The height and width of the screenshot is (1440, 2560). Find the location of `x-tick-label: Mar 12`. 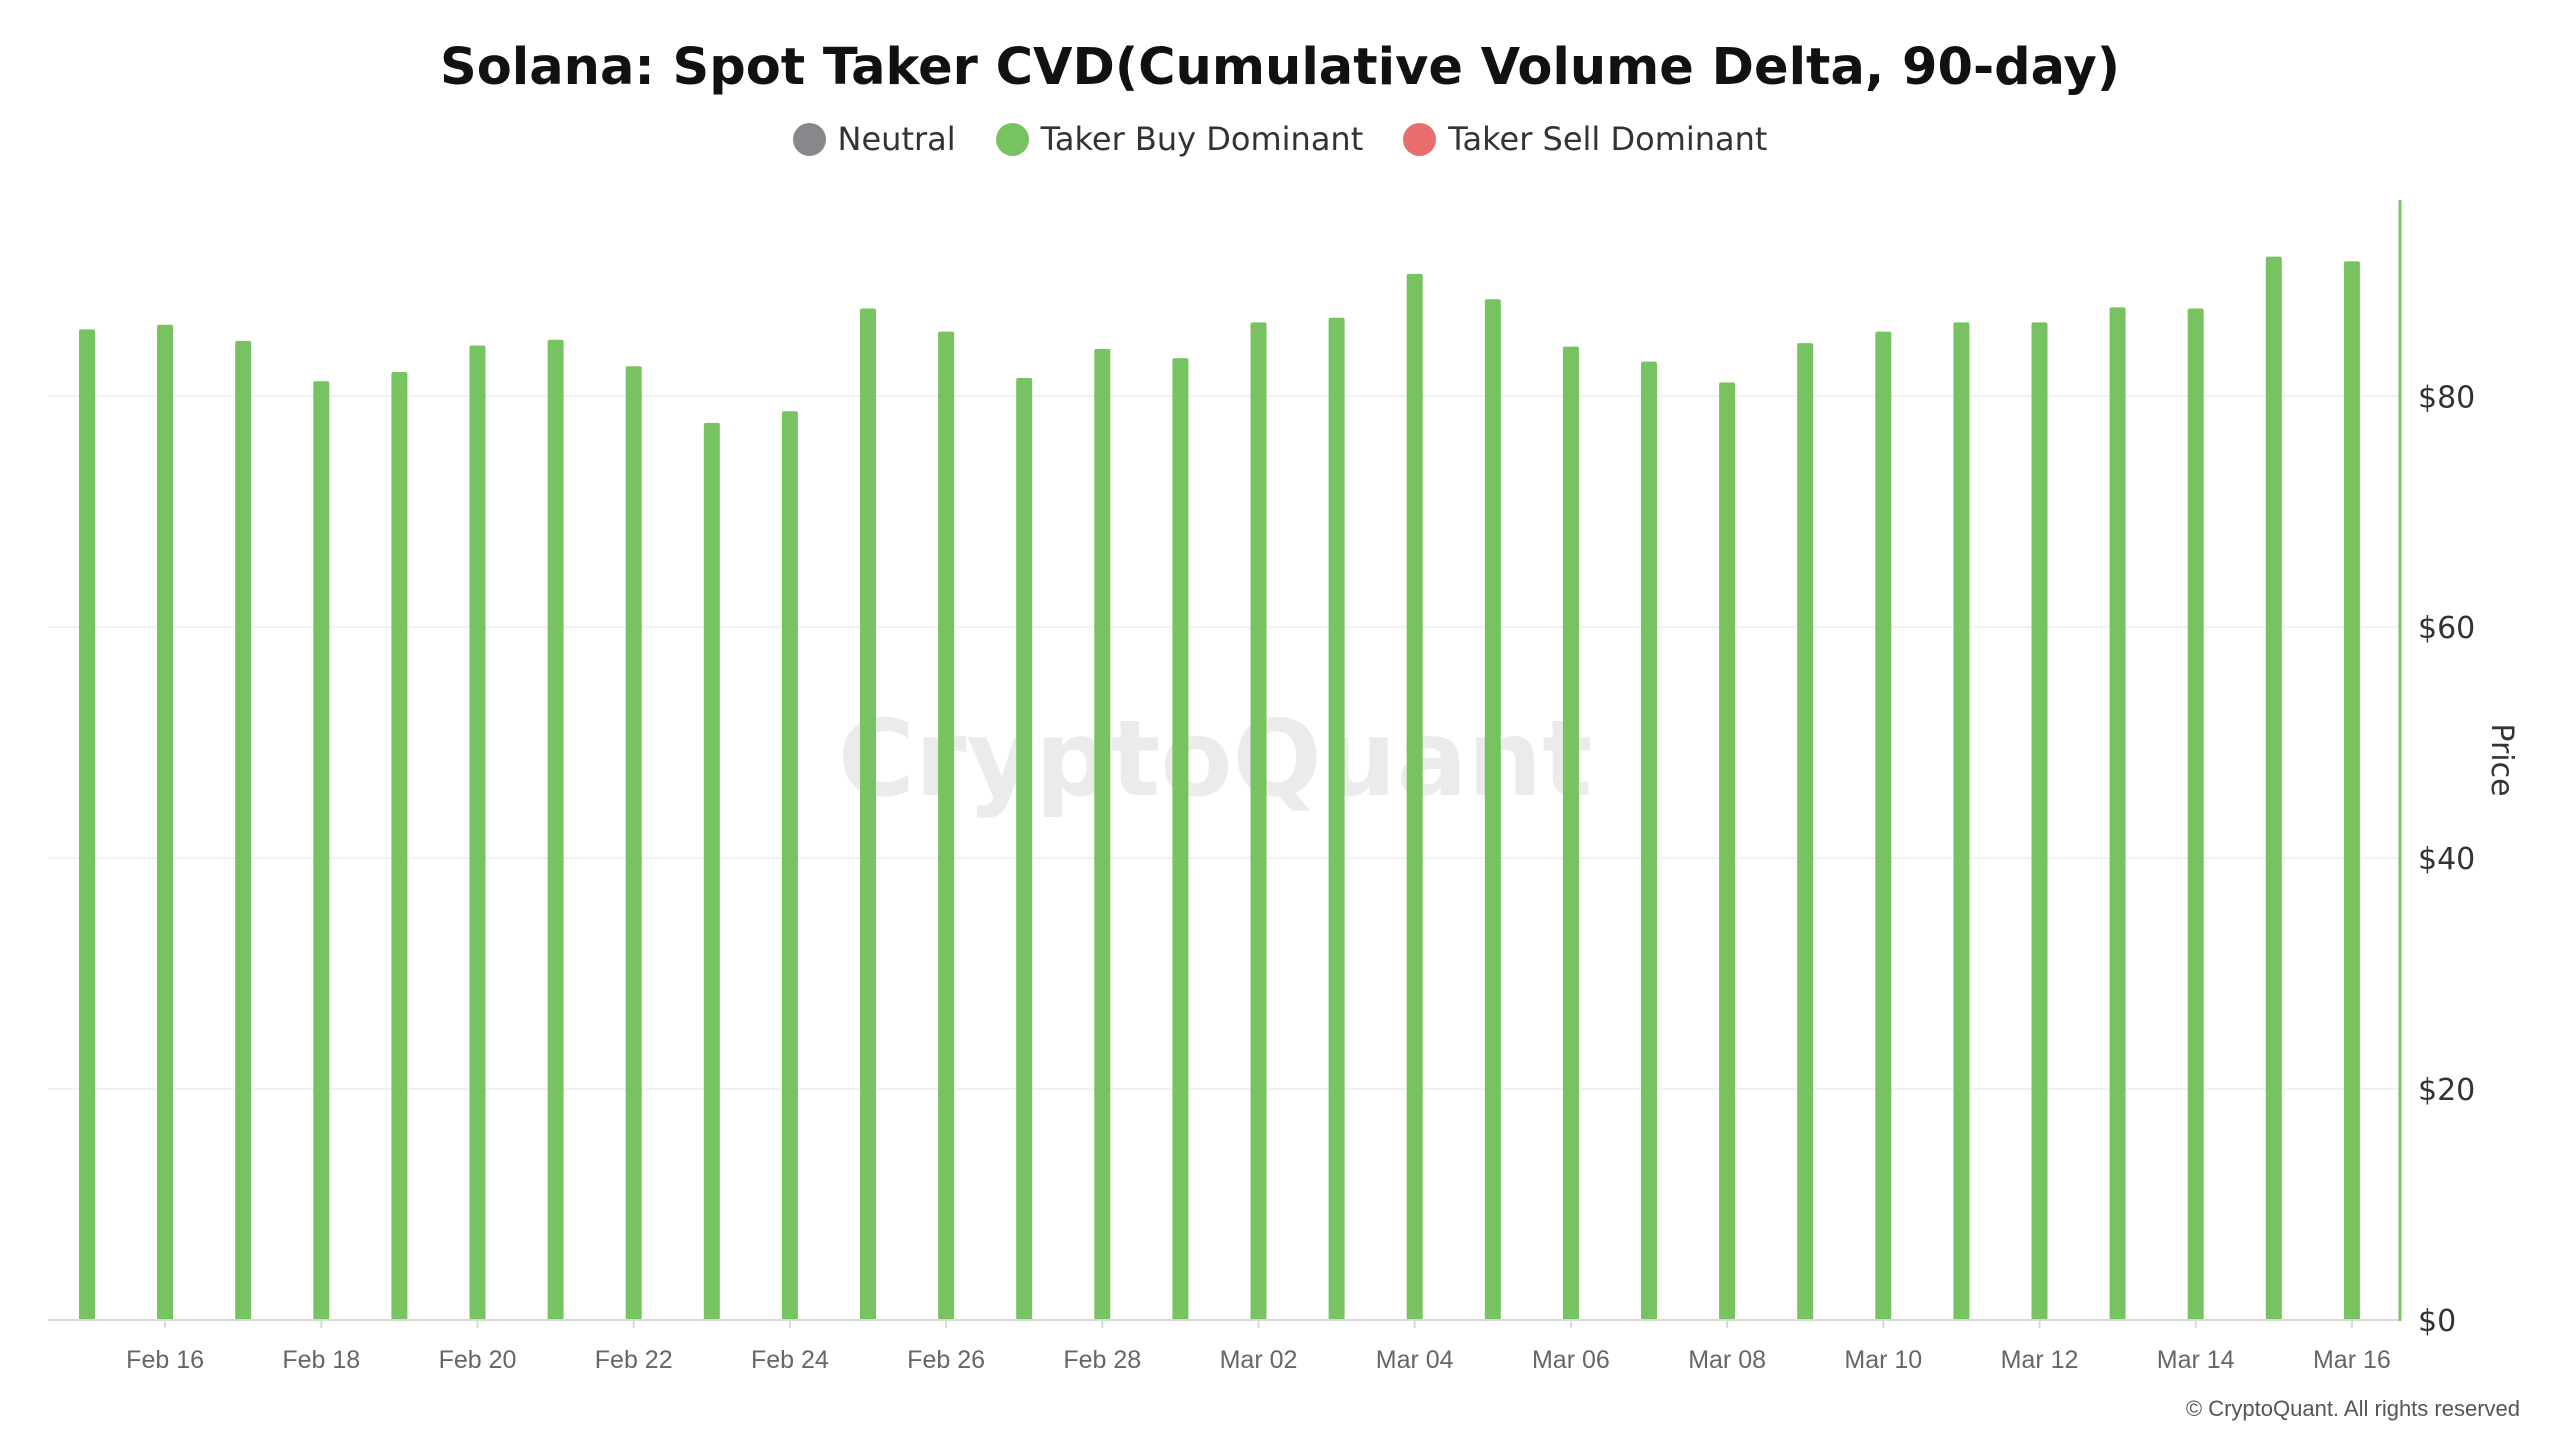

x-tick-label: Mar 12 is located at coordinates (2040, 1360).